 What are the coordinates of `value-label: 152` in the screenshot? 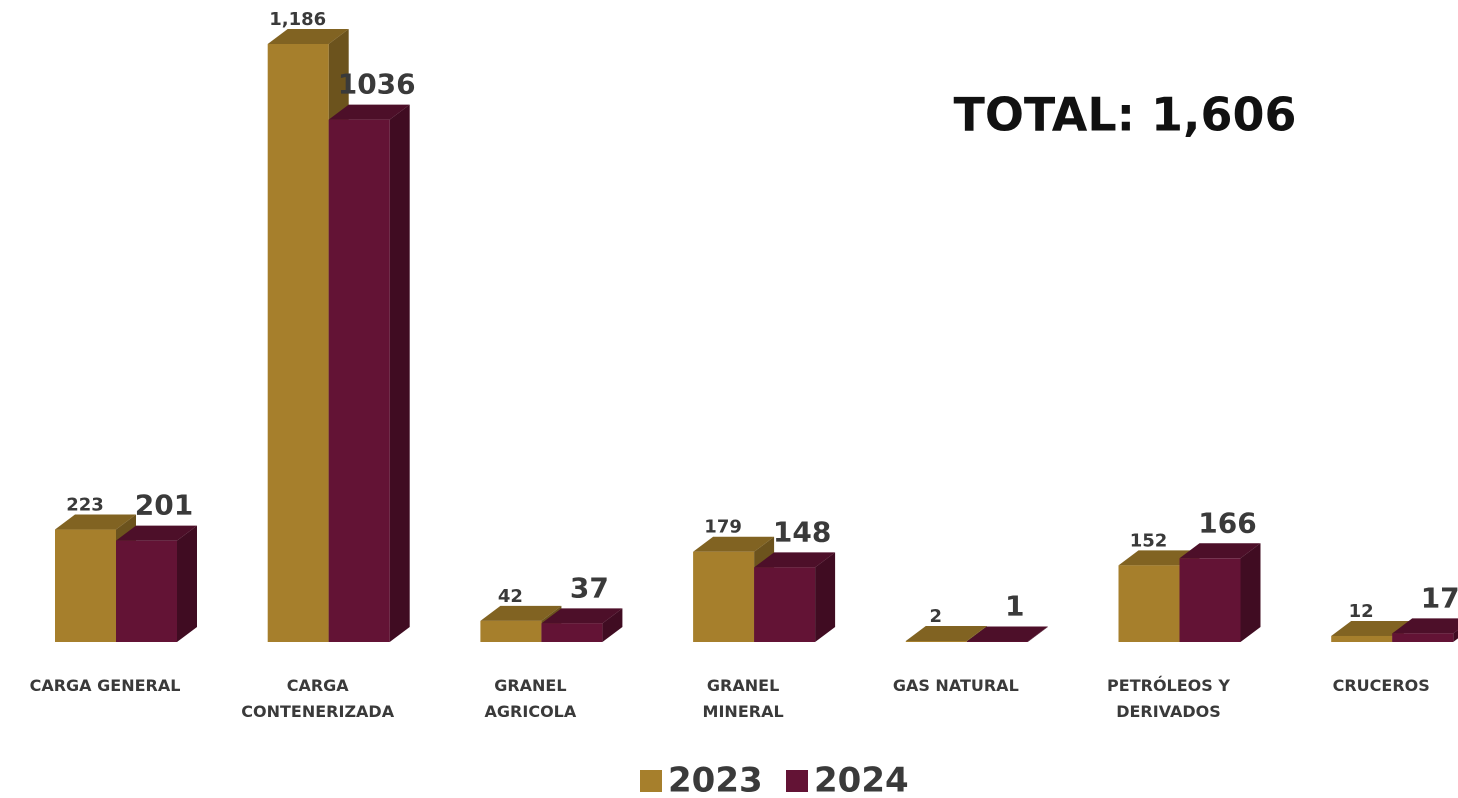 It's located at (1149, 540).